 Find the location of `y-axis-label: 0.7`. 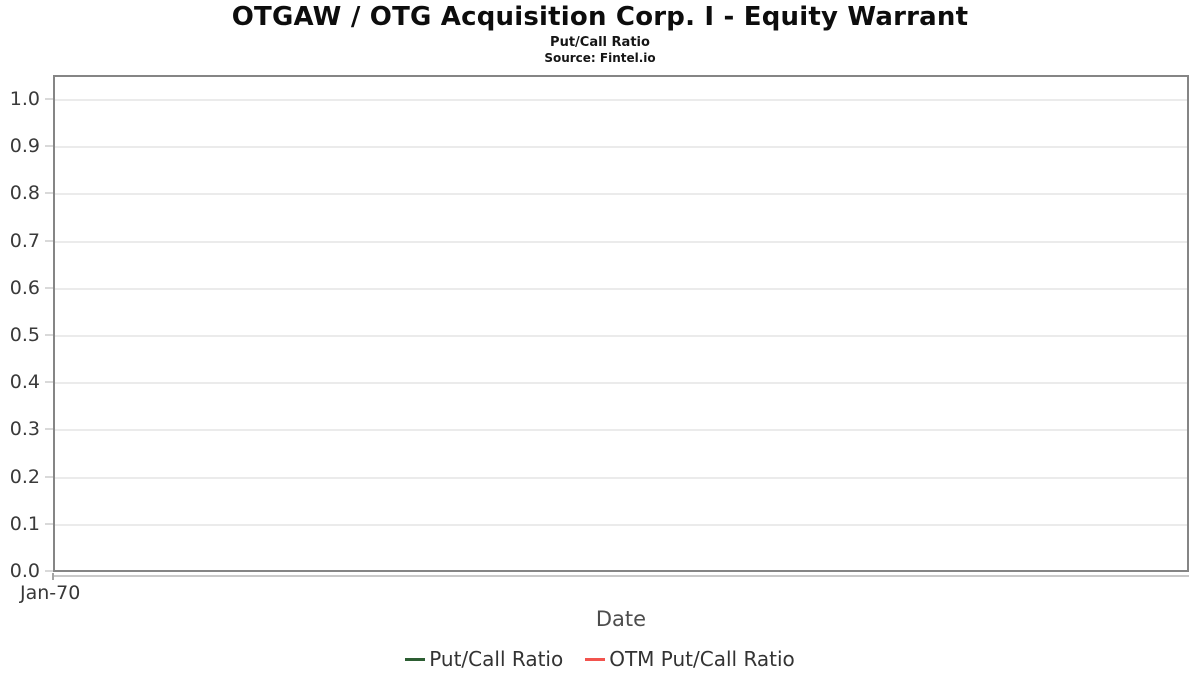

y-axis-label: 0.7 is located at coordinates (24, 241).